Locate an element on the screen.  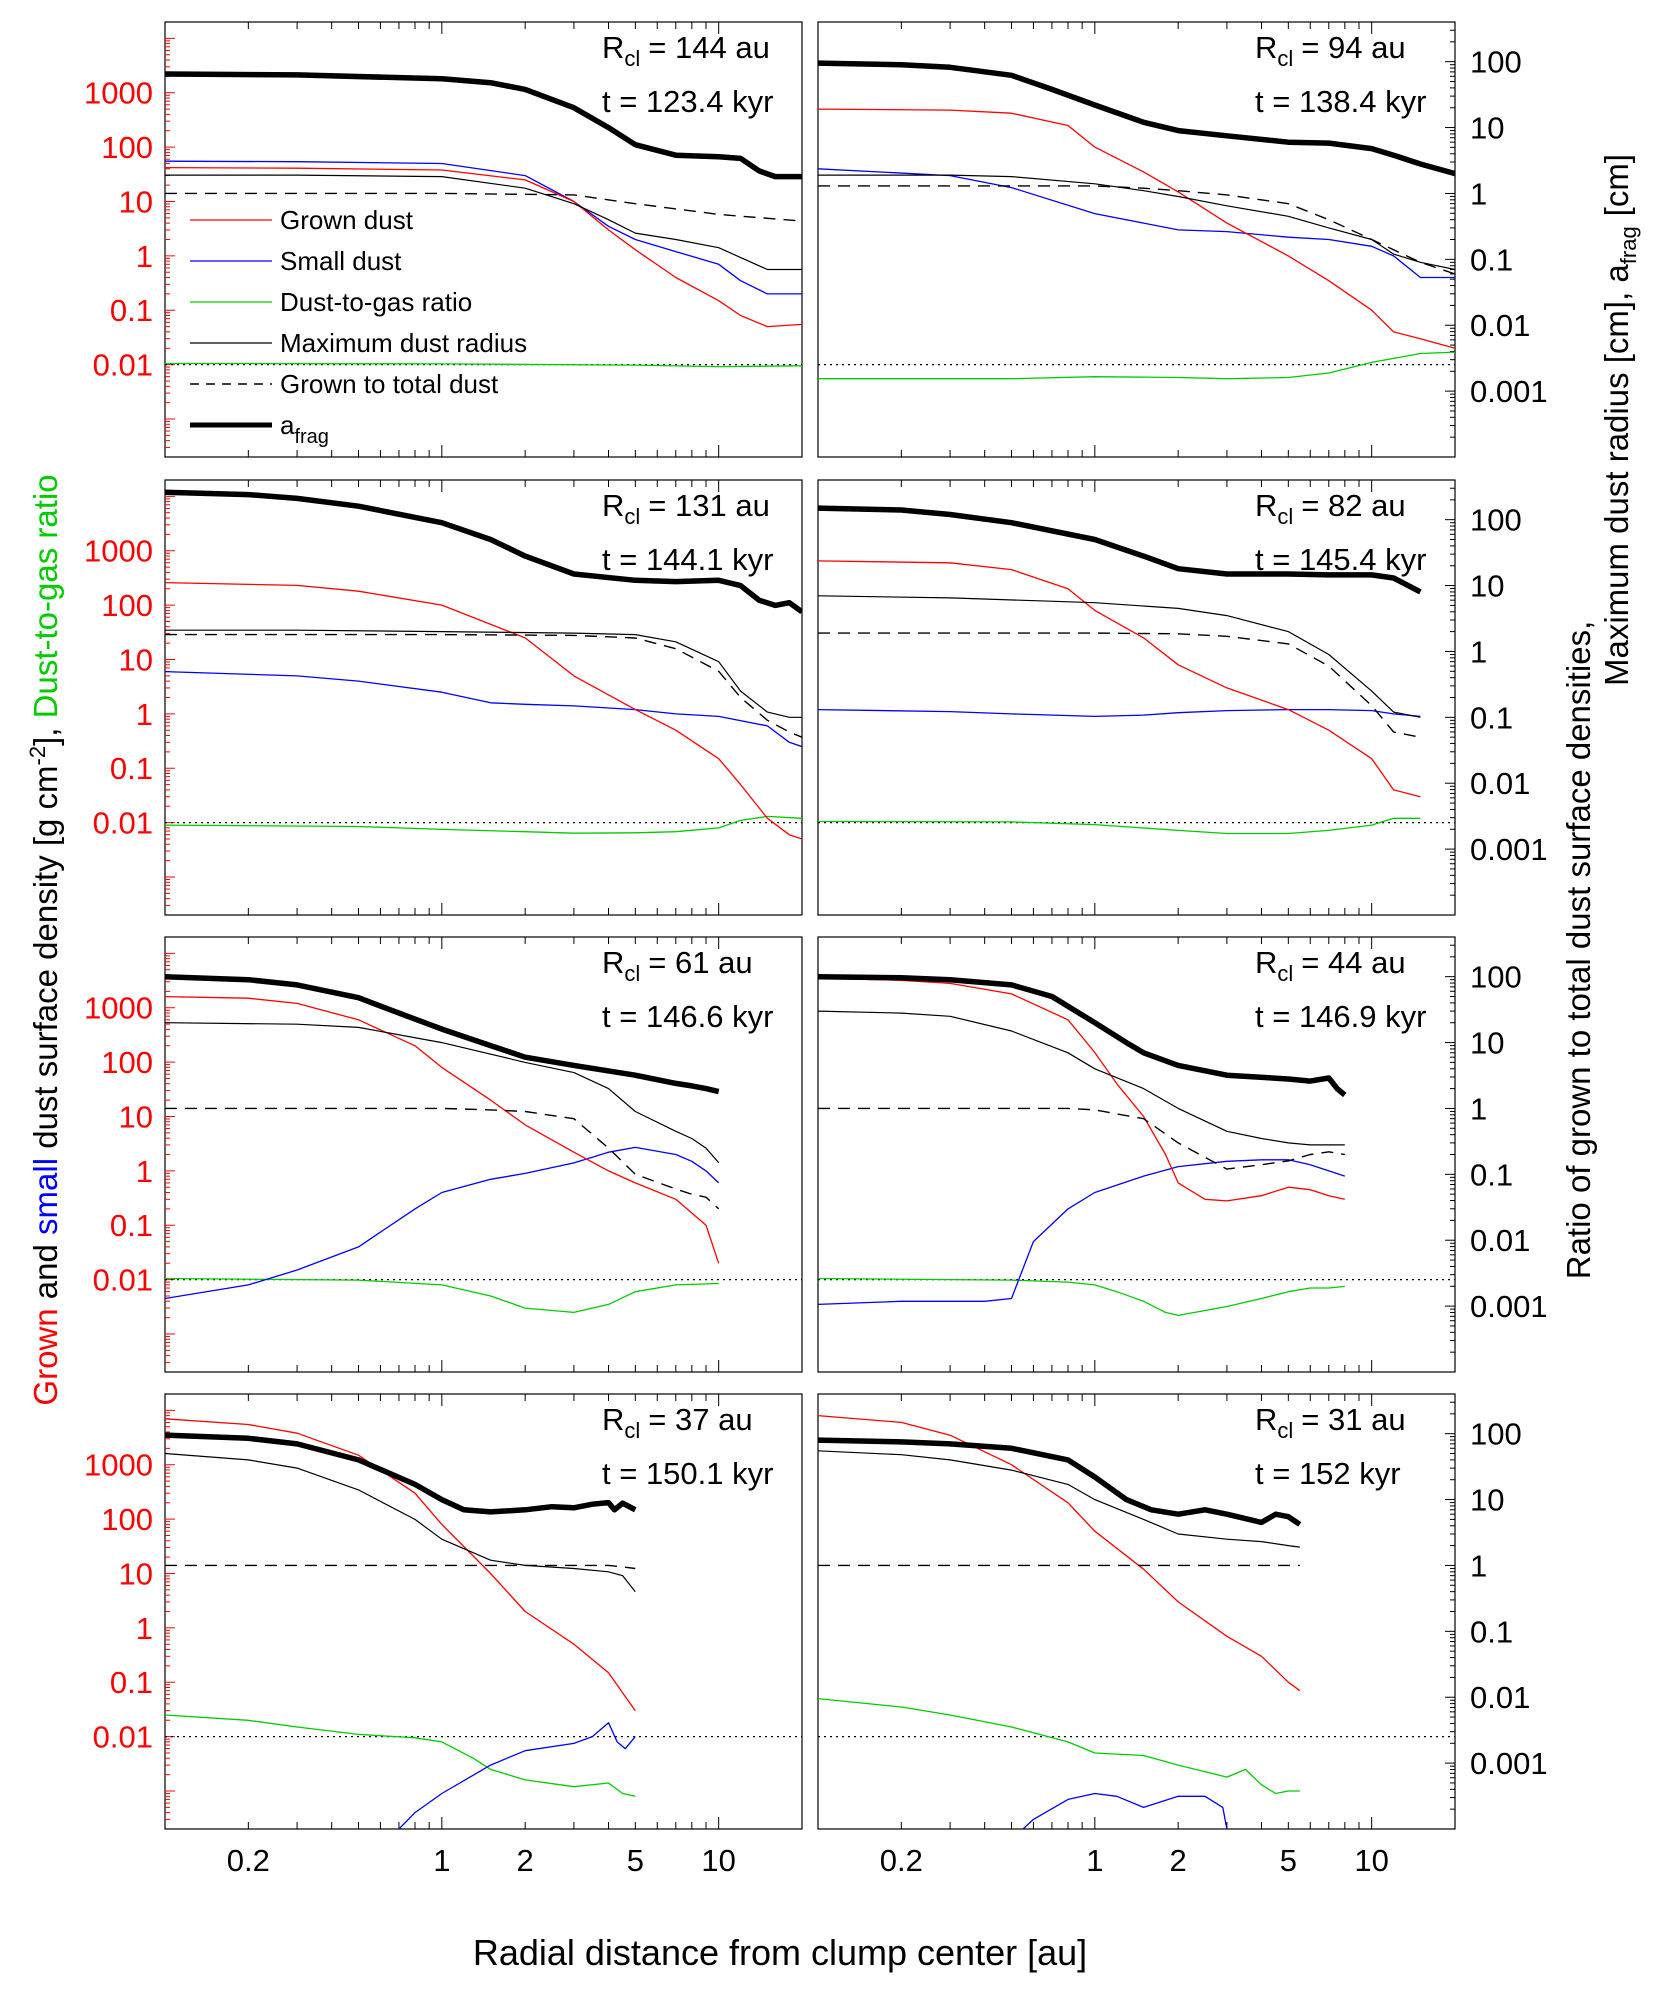
x-axis-label: Radial distance from clump center [au] is located at coordinates (780, 1952).